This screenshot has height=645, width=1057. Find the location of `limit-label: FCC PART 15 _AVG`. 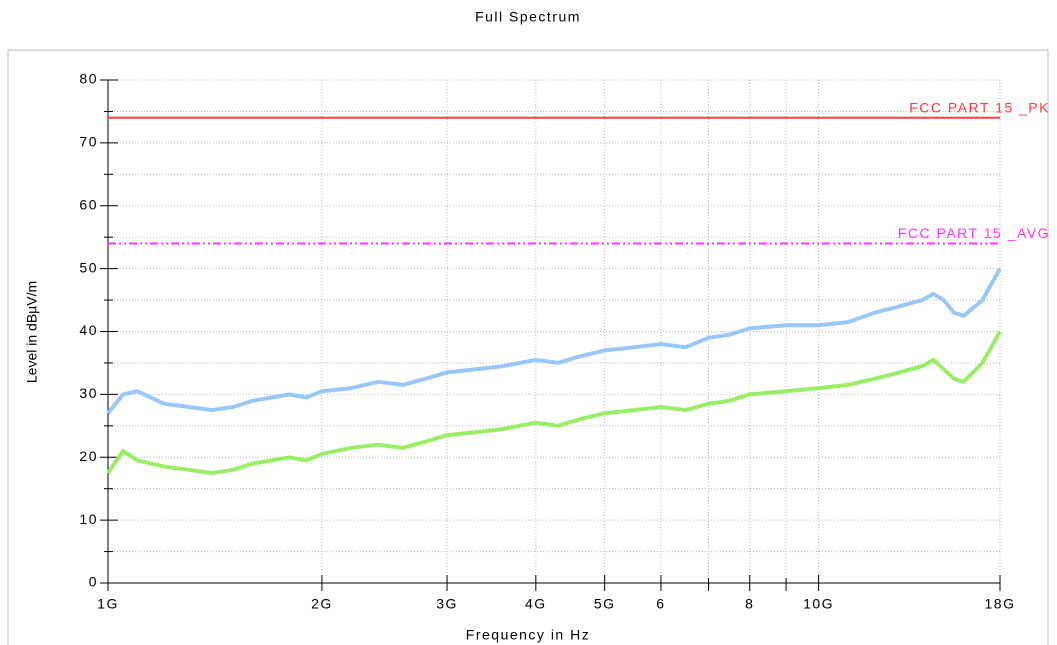

limit-label: FCC PART 15 _AVG is located at coordinates (974, 233).